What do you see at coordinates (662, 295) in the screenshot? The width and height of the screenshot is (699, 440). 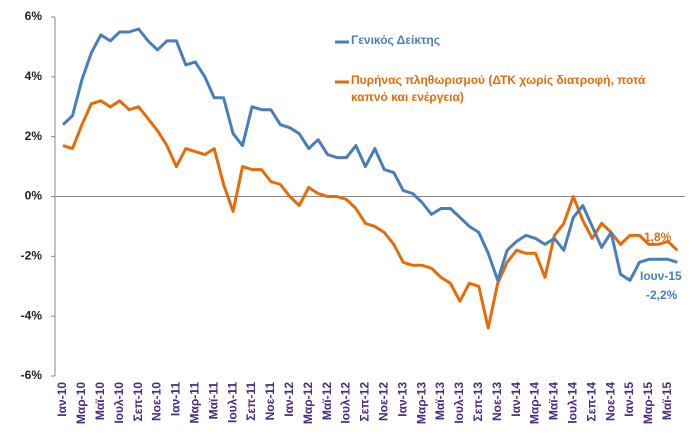 I see `annotation: -2,2%` at bounding box center [662, 295].